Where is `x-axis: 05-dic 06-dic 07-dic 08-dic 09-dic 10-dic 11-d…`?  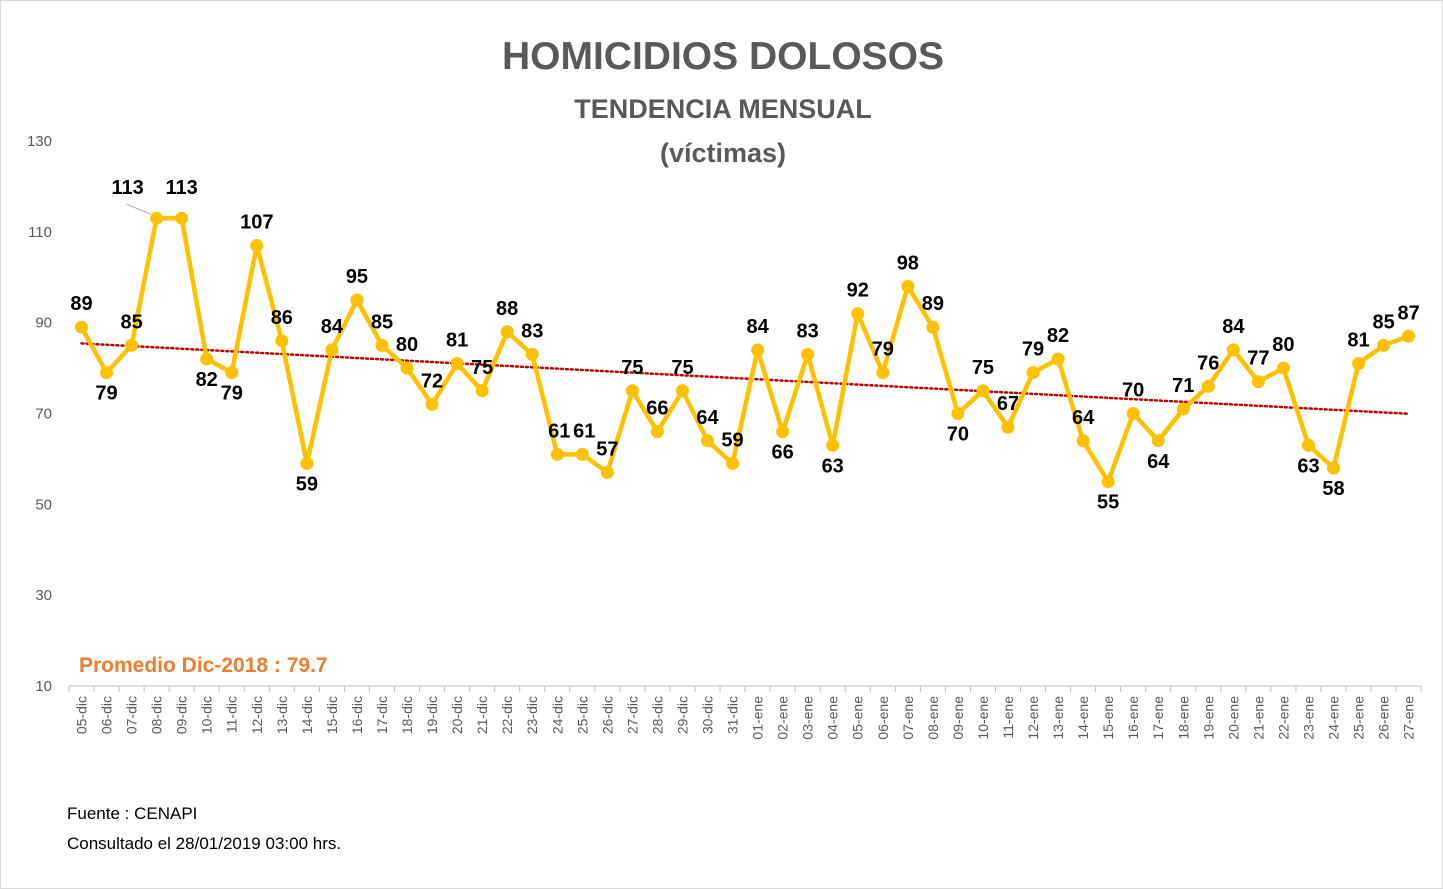
x-axis: 05-dic 06-dic 07-dic 08-dic 09-dic 10-dic 11-d… is located at coordinates (745, 712).